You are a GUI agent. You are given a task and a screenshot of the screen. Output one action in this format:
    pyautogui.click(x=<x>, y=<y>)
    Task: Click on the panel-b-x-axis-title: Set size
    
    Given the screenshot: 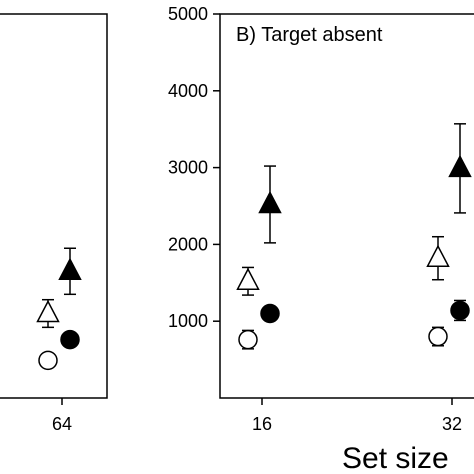 What is the action you would take?
    pyautogui.click(x=395, y=458)
    